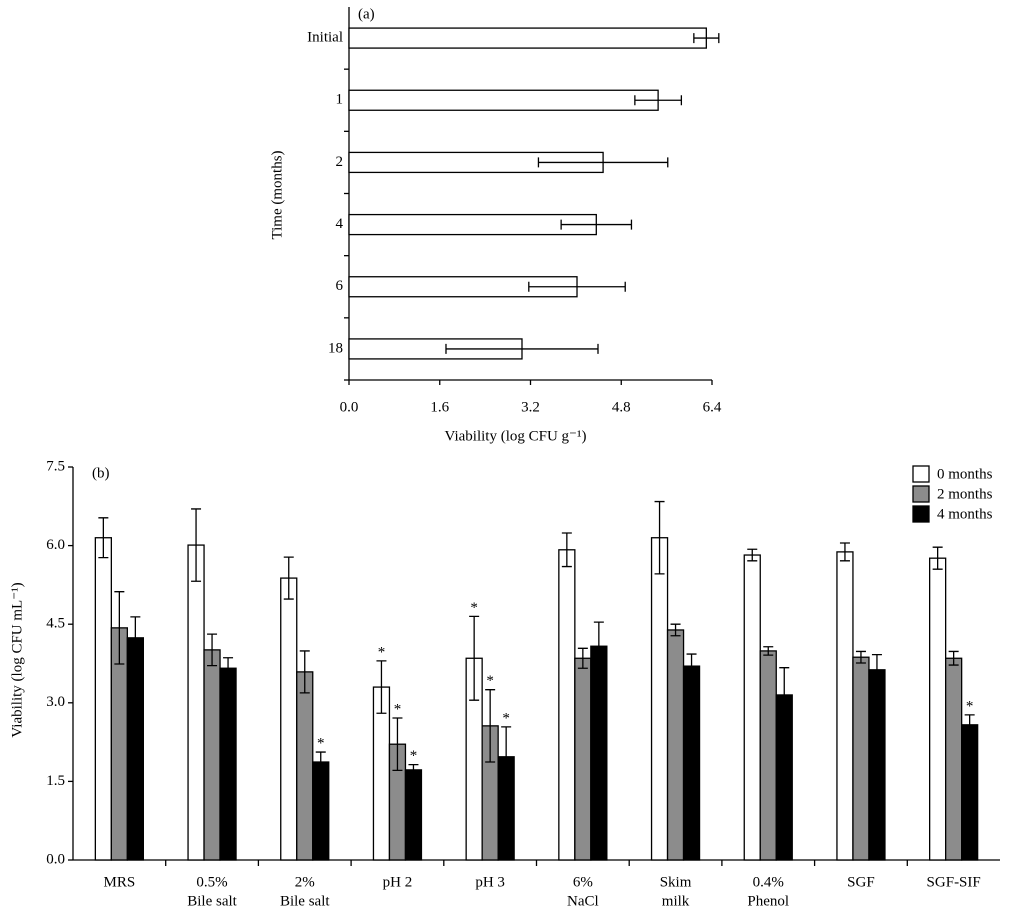  What do you see at coordinates (55, 702) in the screenshot?
I see `y-tick-label: 3.0` at bounding box center [55, 702].